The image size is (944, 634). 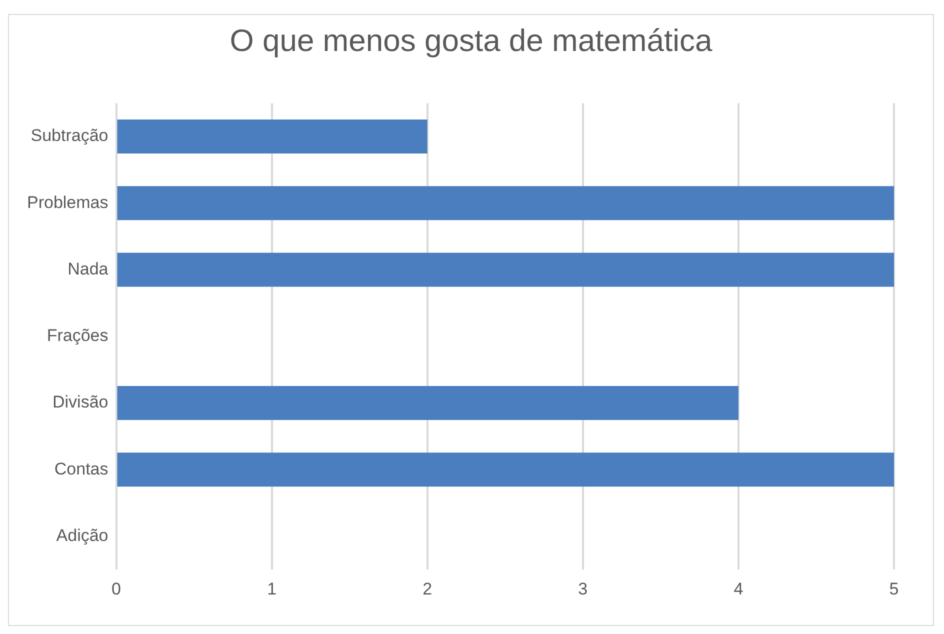 I want to click on x-tick-label: 2, so click(x=427, y=588).